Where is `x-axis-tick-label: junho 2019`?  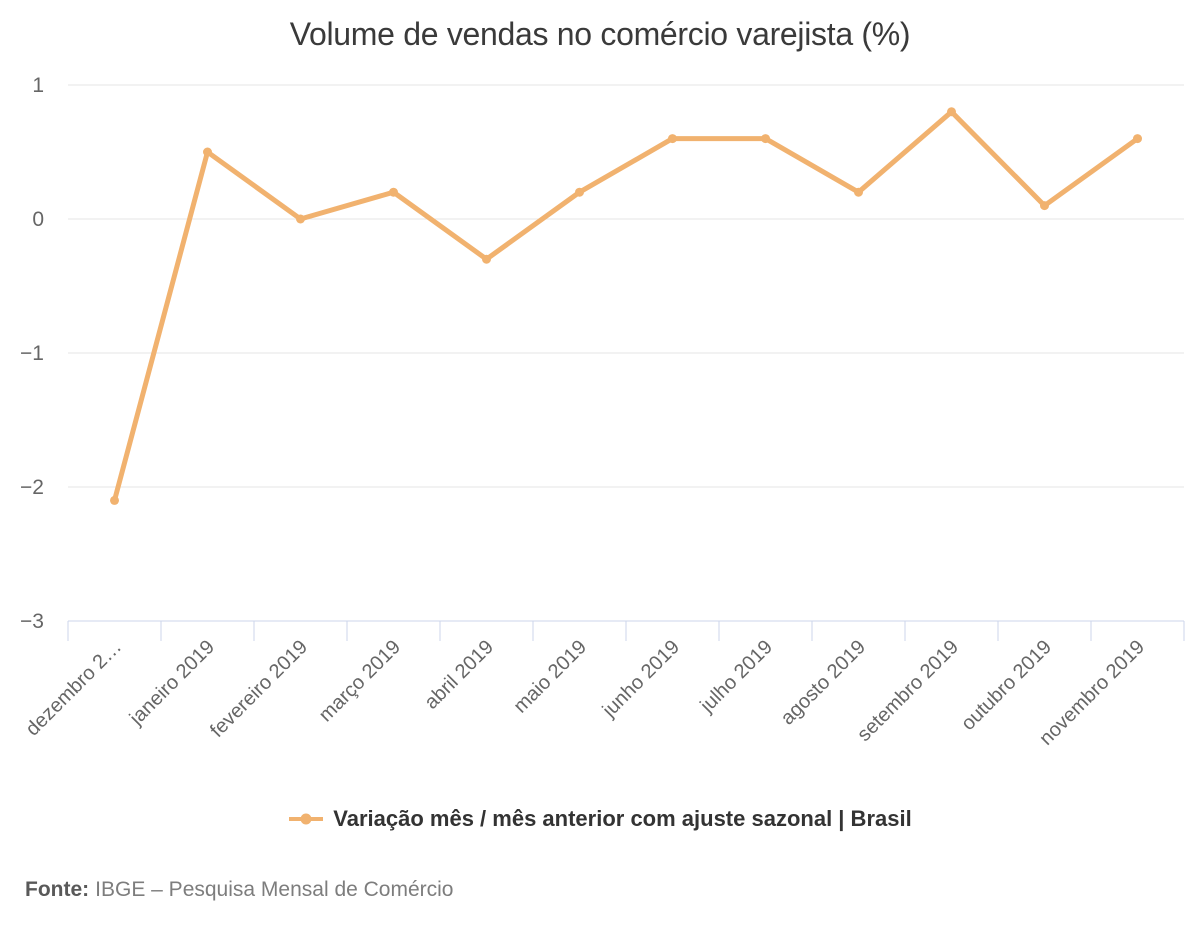
x-axis-tick-label: junho 2019 is located at coordinates (641, 679).